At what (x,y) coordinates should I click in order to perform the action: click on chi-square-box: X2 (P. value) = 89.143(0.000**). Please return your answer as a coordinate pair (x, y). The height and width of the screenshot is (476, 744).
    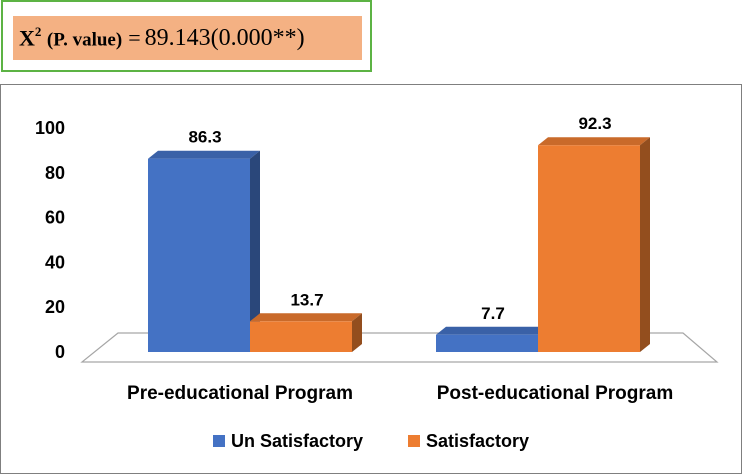
    Looking at the image, I should click on (186, 36).